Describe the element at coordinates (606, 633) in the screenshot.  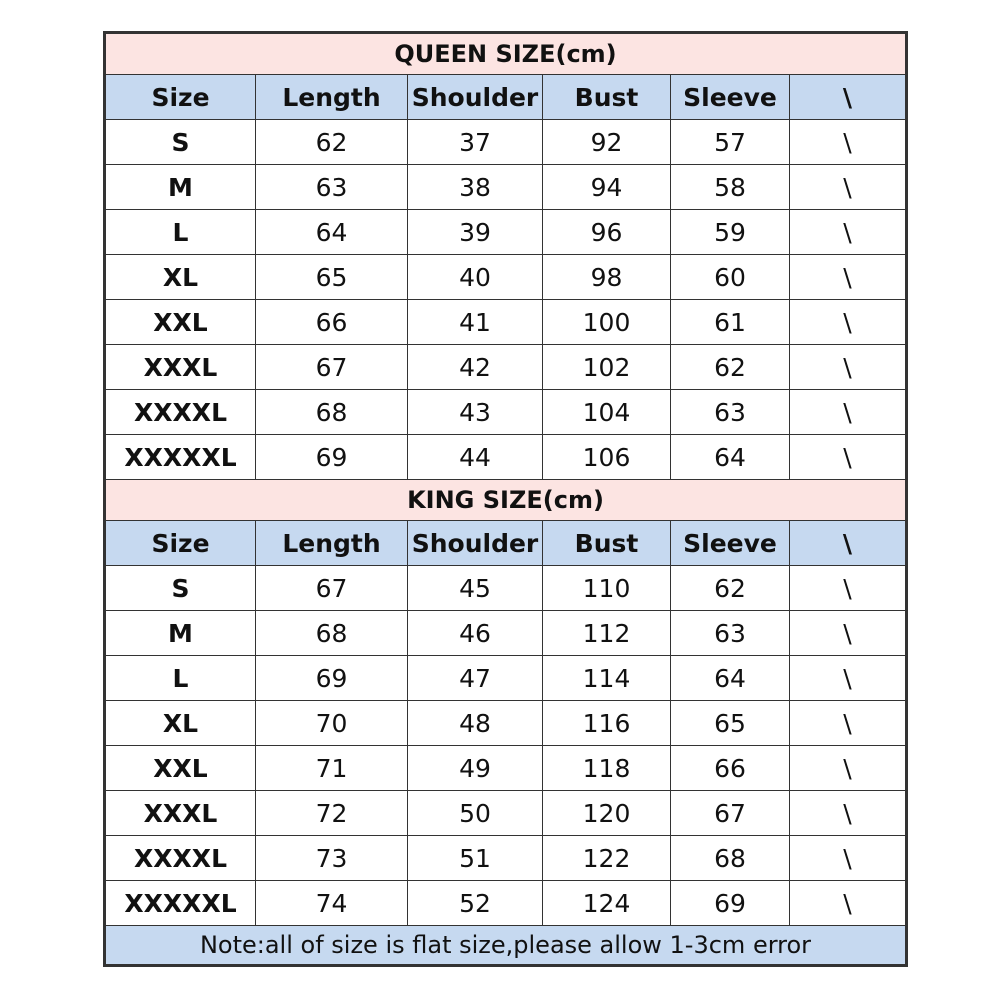
I see `value-cell: 112` at that location.